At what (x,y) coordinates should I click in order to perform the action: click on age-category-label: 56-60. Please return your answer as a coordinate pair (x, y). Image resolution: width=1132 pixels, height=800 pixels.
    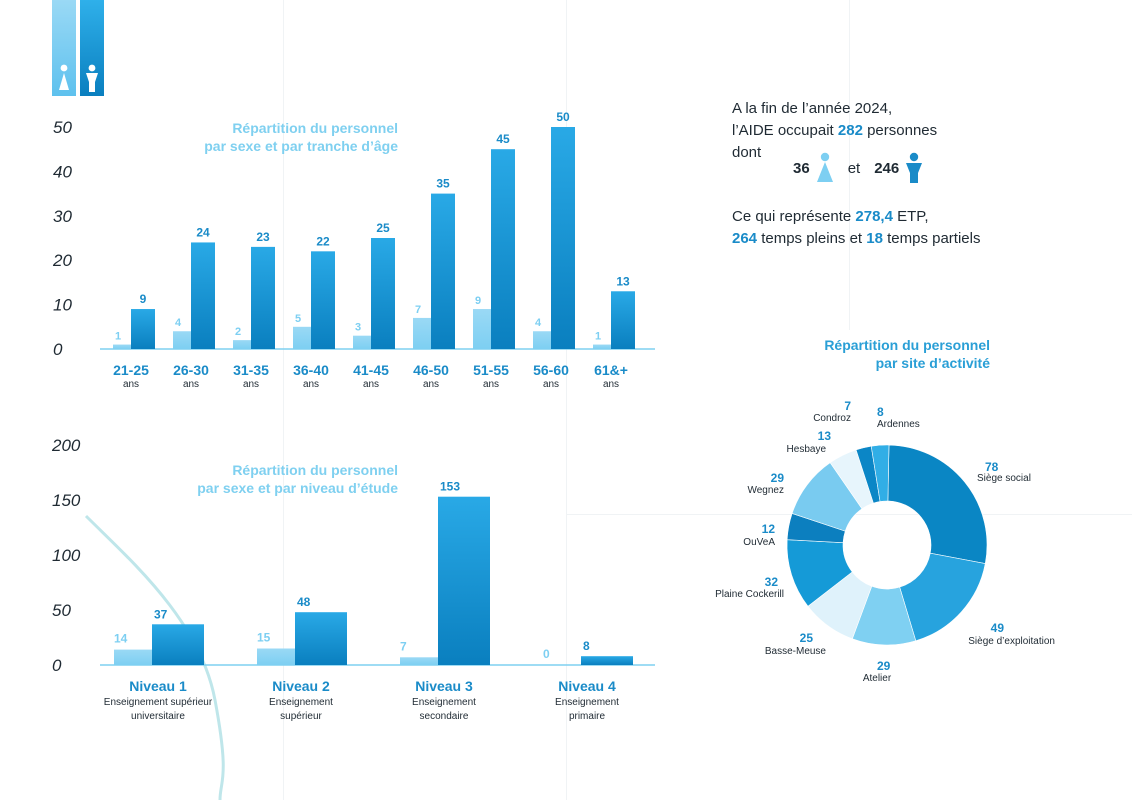
    Looking at the image, I should click on (551, 370).